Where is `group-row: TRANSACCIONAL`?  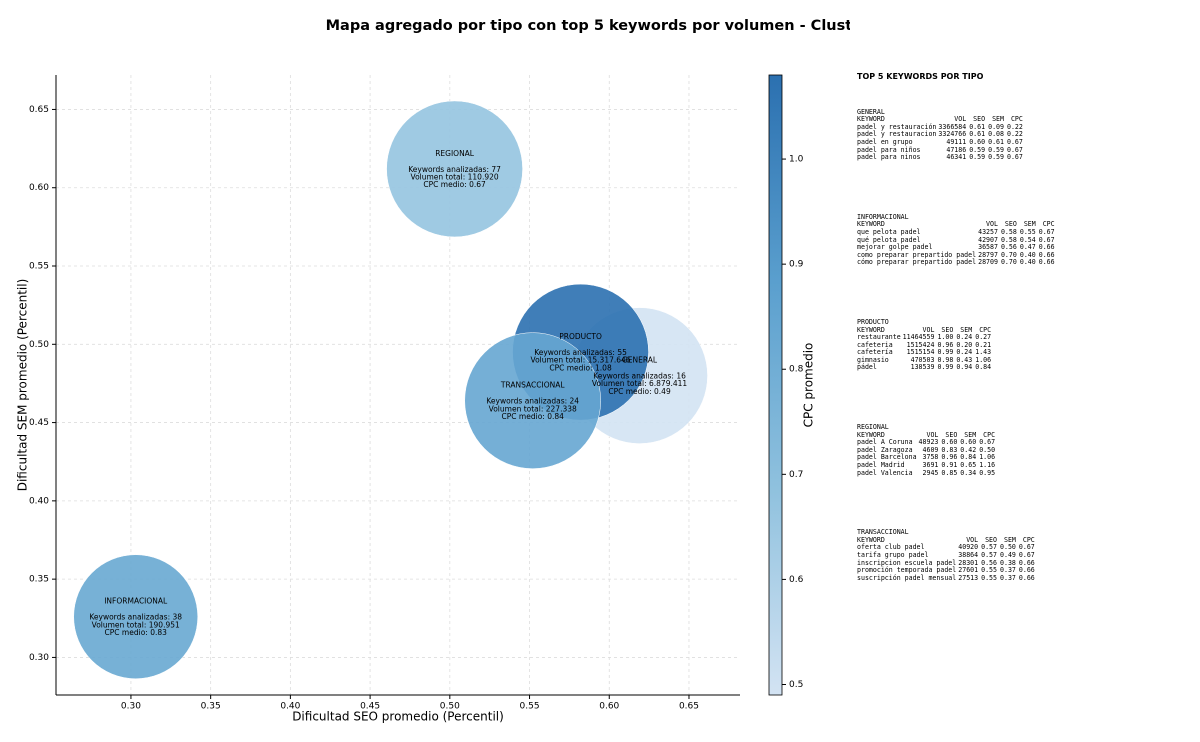 group-row: TRANSACCIONAL is located at coordinates (947, 533).